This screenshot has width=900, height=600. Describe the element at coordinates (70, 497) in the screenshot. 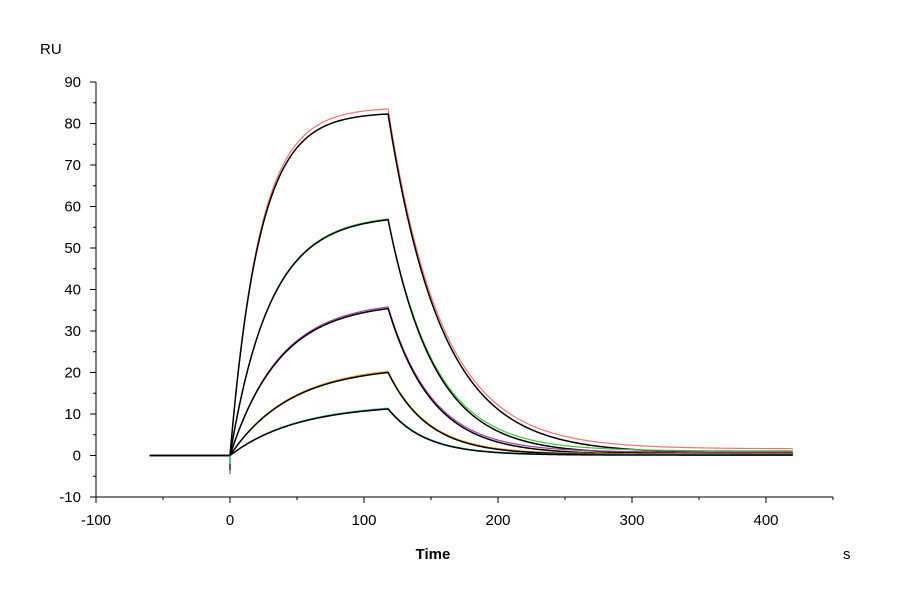

I see `y-tick-label: -10` at that location.